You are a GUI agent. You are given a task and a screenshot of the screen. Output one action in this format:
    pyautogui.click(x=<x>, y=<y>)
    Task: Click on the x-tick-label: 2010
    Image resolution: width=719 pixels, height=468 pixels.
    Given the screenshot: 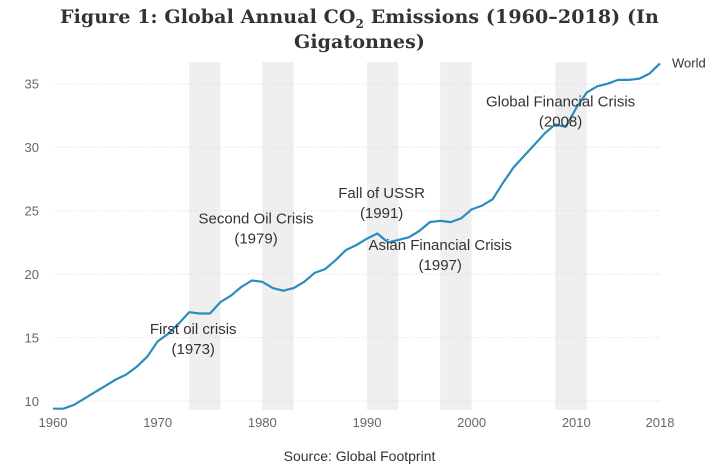 What is the action you would take?
    pyautogui.click(x=576, y=422)
    